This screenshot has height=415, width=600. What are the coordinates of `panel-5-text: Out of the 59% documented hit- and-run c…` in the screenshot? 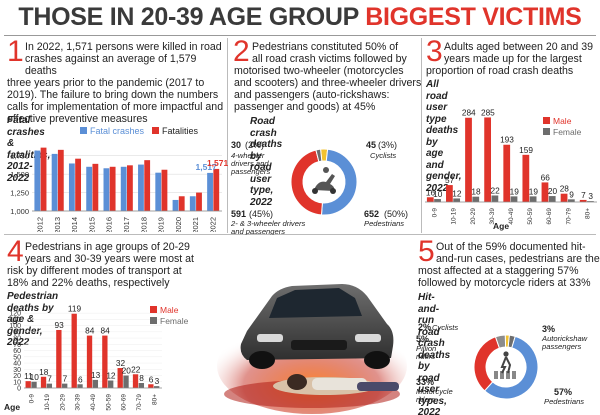 It's located at (509, 265).